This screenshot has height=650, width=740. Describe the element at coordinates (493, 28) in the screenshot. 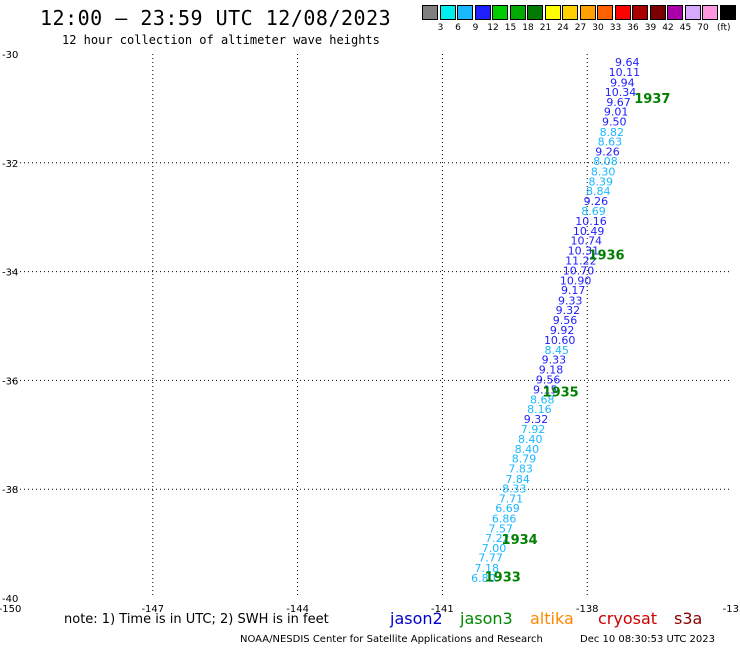

I see `color-scale-label: 12` at that location.